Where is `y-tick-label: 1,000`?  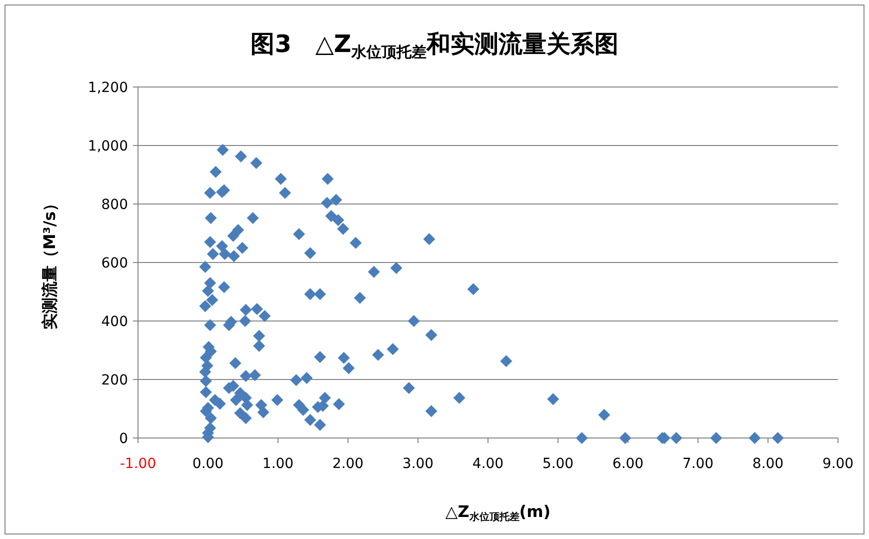
y-tick-label: 1,000 is located at coordinates (108, 146).